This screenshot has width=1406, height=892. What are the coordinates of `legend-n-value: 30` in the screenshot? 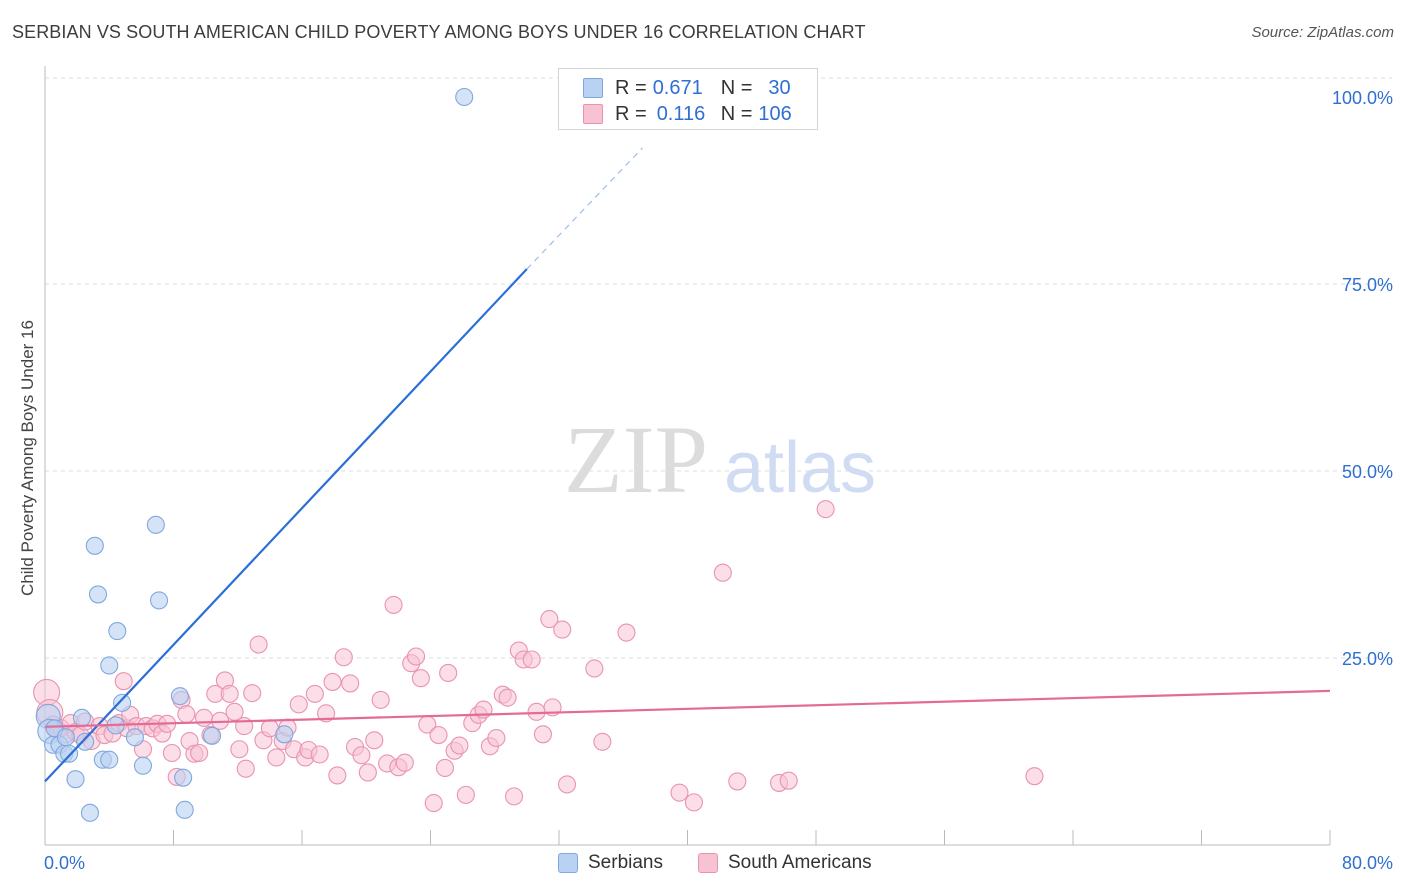 It's located at (779, 87).